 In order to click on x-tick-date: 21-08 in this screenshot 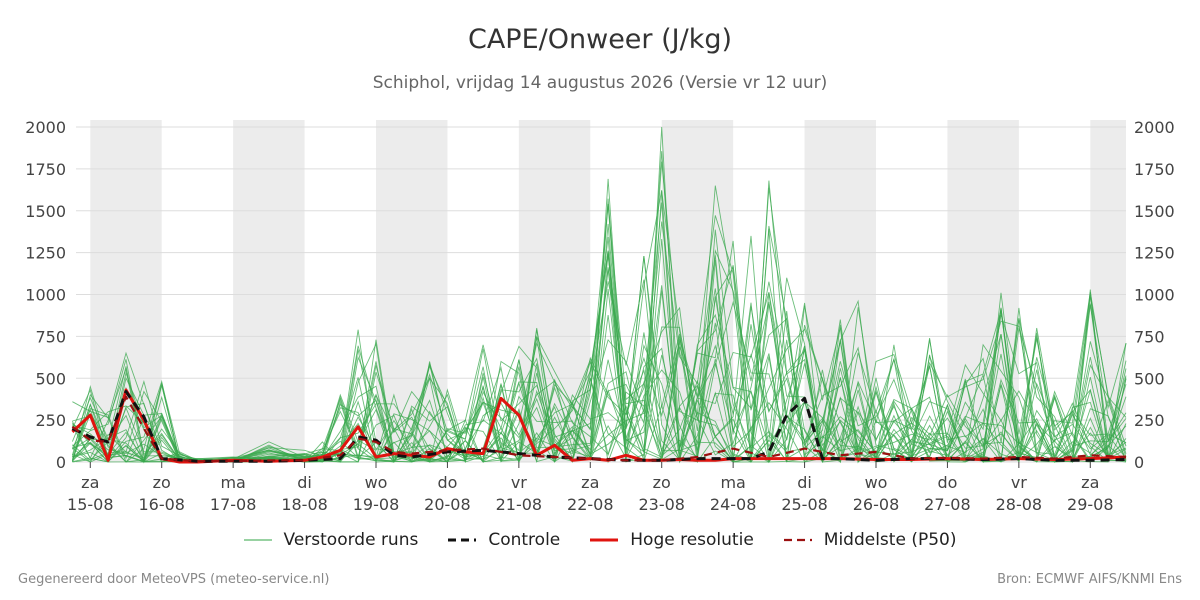, I will do `click(519, 504)`.